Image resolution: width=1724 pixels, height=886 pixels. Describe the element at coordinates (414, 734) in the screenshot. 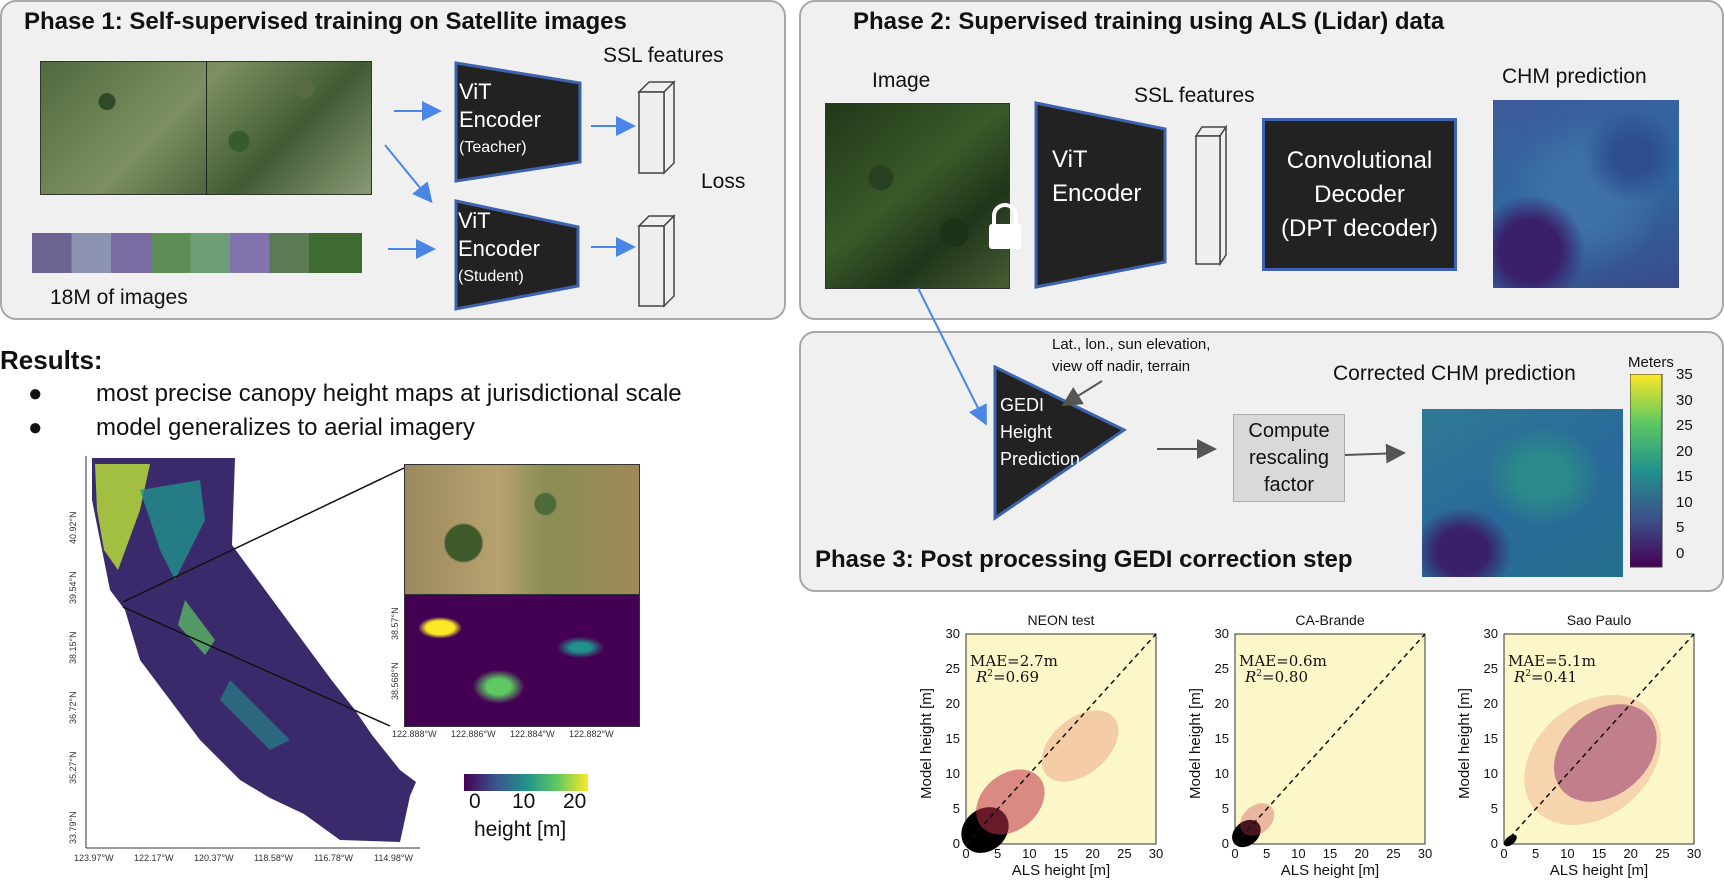

I see `inset-lon-tick: 122.888°W` at that location.